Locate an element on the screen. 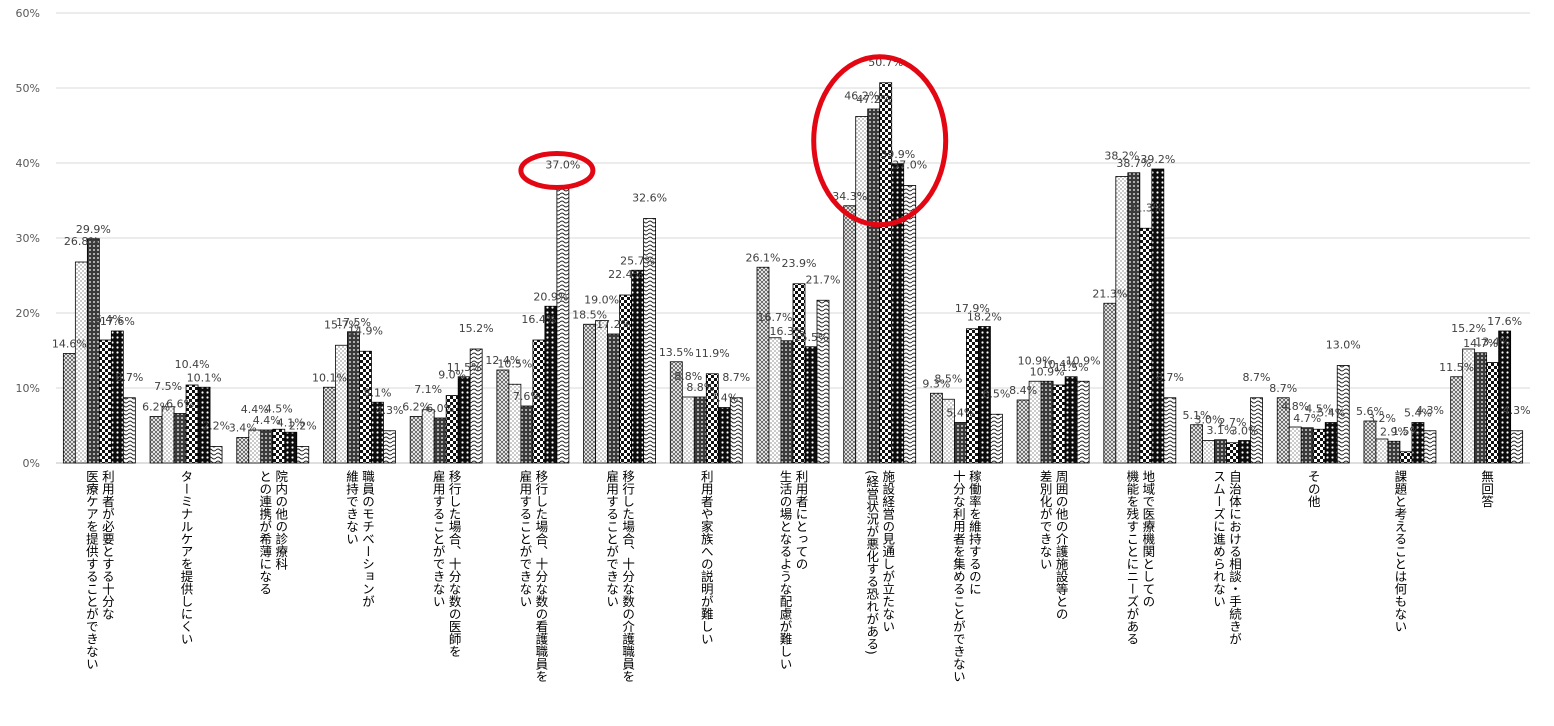  y-tick-label: 40% is located at coordinates (28, 163).